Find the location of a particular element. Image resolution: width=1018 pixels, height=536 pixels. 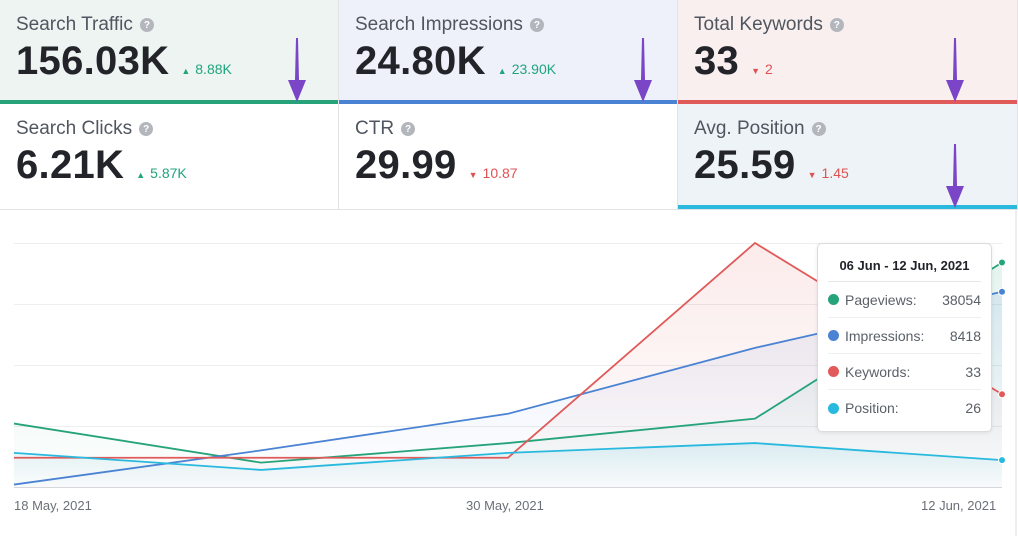

data-point-pageviews is located at coordinates (1002, 262).